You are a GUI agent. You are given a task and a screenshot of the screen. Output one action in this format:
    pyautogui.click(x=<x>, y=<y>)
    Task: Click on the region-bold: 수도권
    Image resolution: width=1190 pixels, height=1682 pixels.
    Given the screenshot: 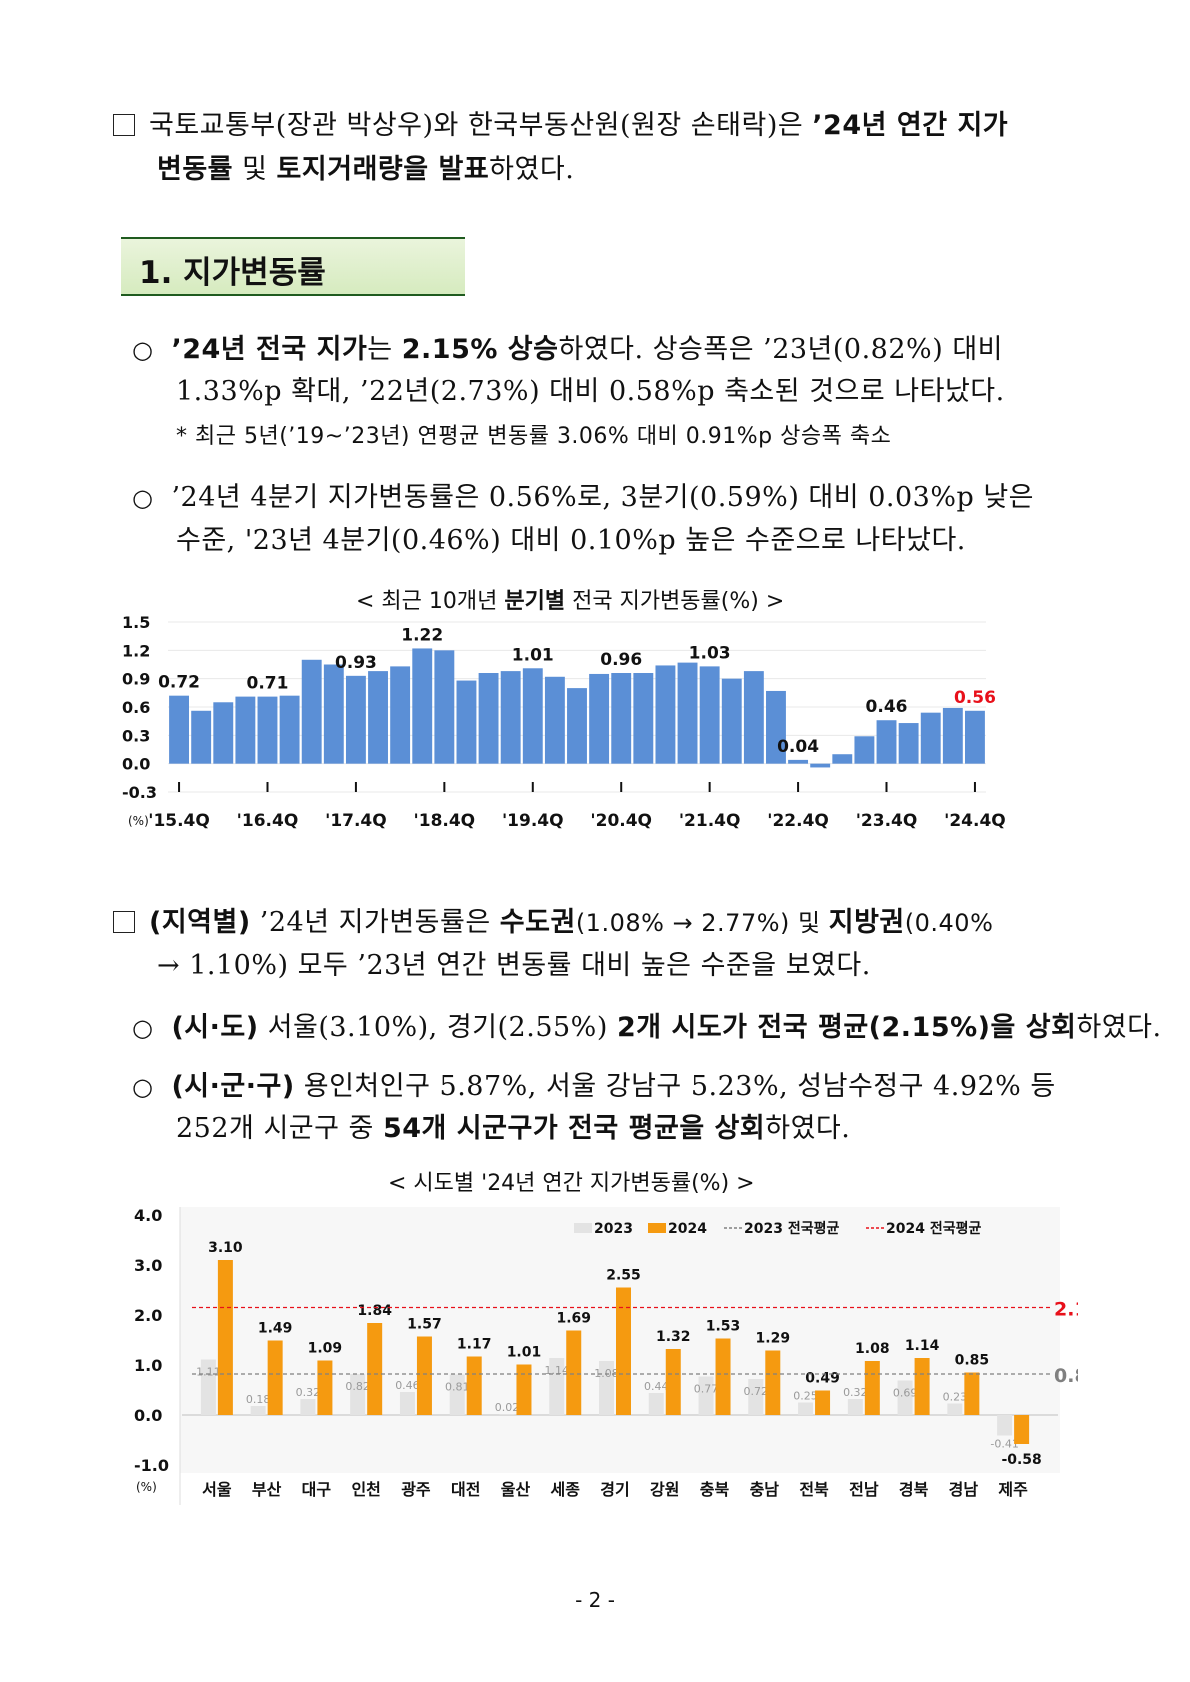 What is the action you would take?
    pyautogui.click(x=537, y=922)
    